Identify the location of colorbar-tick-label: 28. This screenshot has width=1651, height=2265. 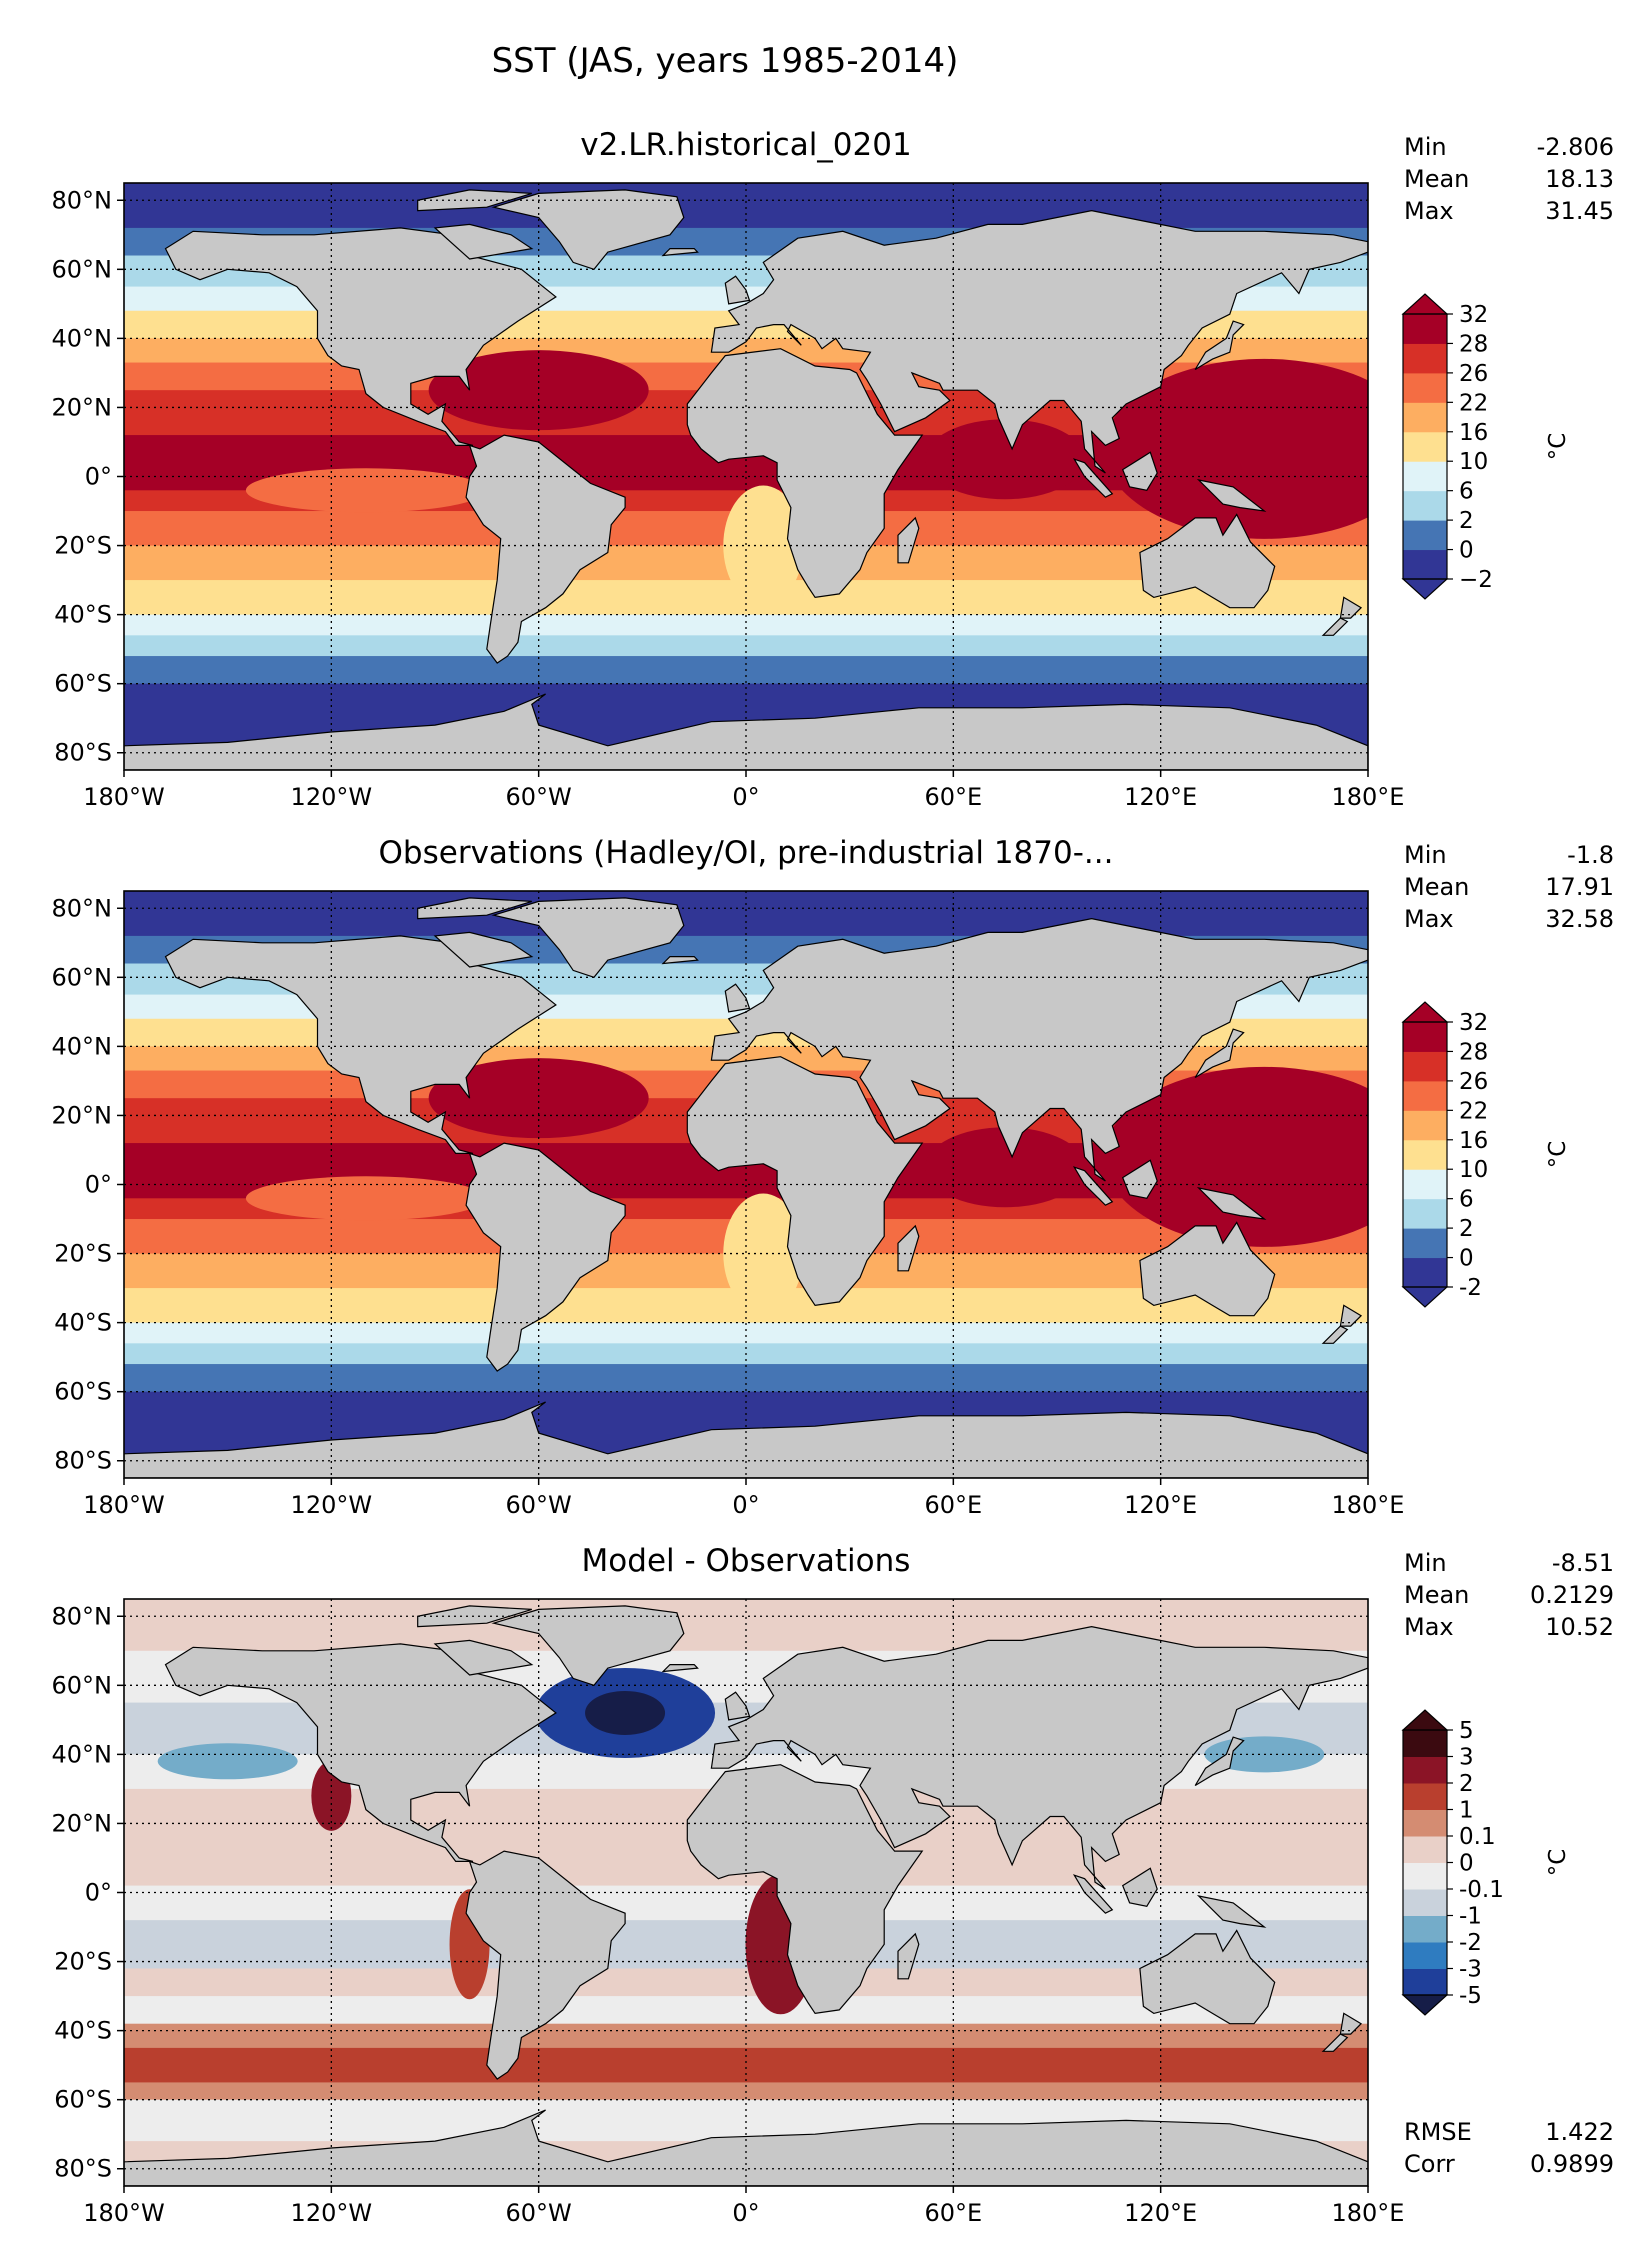
(1473, 344).